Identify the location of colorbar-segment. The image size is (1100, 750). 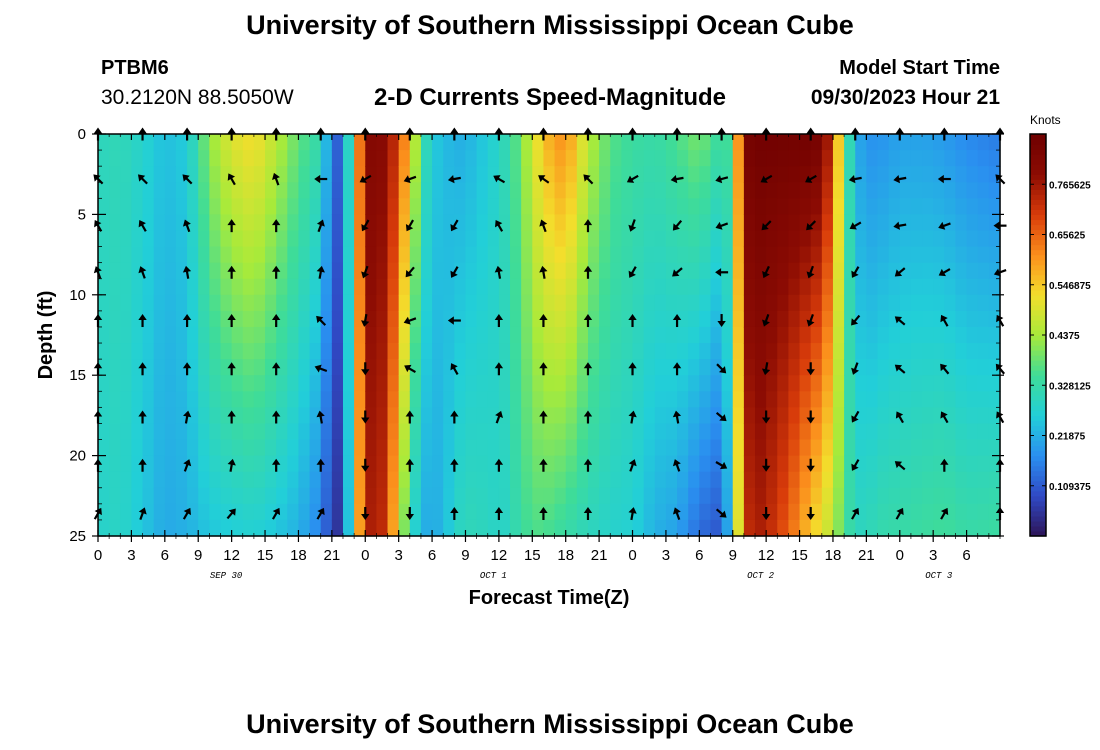
(1038, 257).